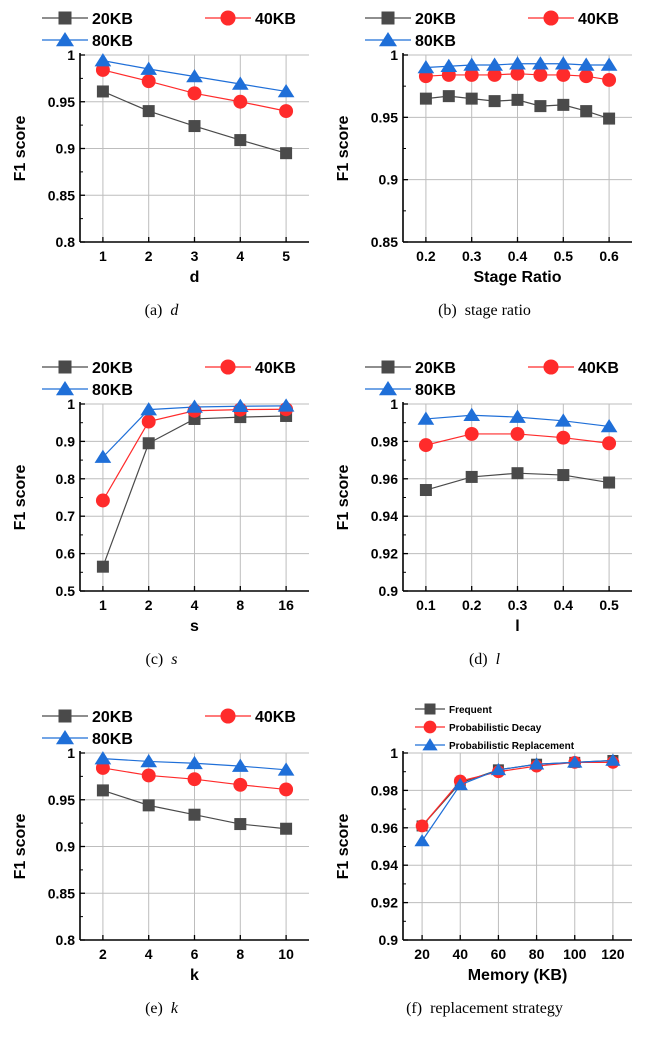  I want to click on legend-label: Probabilistic Decay, so click(495, 728).